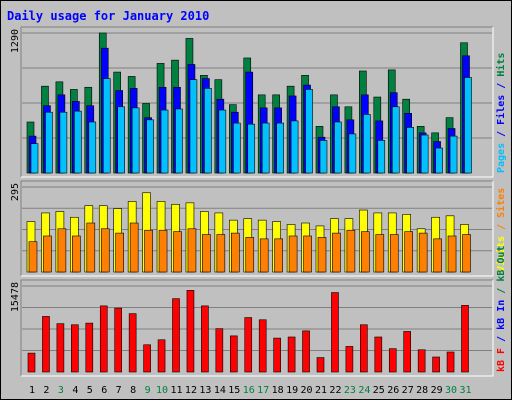 The width and height of the screenshot is (512, 401). I want to click on day-label-26: 26, so click(393, 390).